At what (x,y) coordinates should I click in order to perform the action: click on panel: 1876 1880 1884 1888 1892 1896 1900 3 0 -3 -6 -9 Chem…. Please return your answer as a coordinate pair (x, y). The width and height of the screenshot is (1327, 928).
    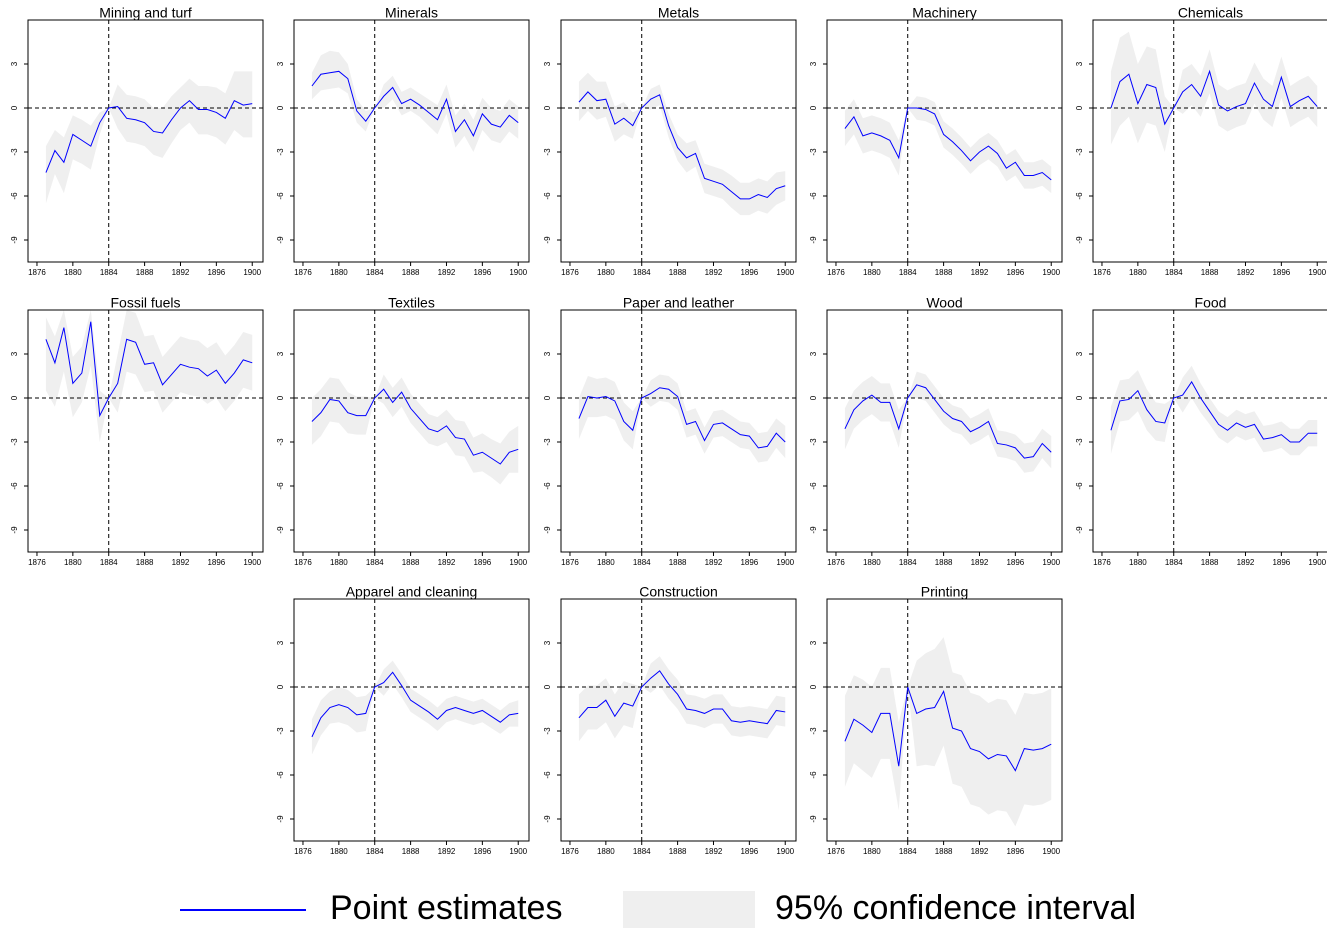
    Looking at the image, I should click on (1201, 141).